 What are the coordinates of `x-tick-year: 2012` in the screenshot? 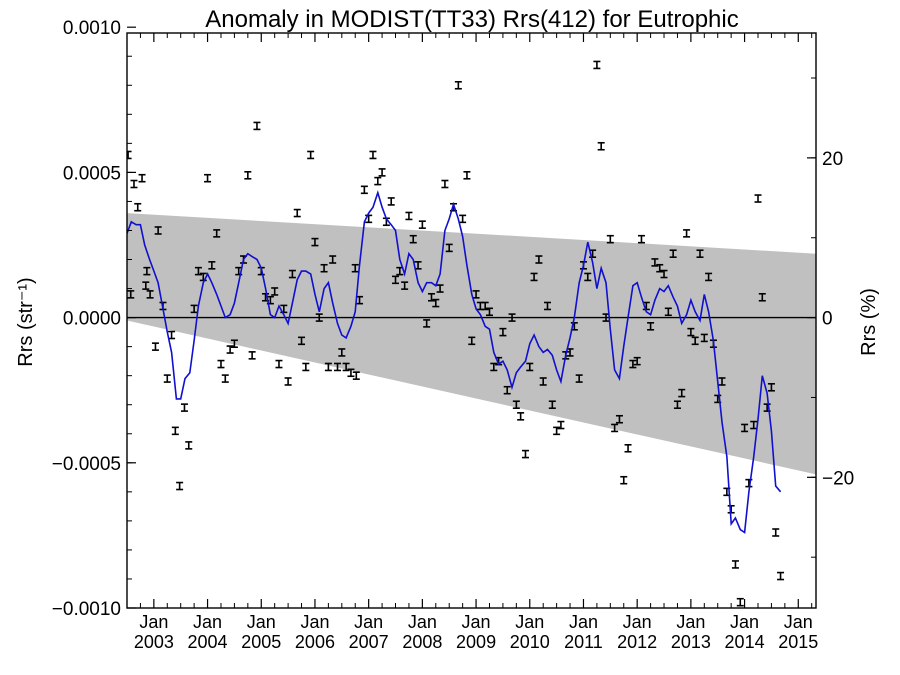 It's located at (637, 642).